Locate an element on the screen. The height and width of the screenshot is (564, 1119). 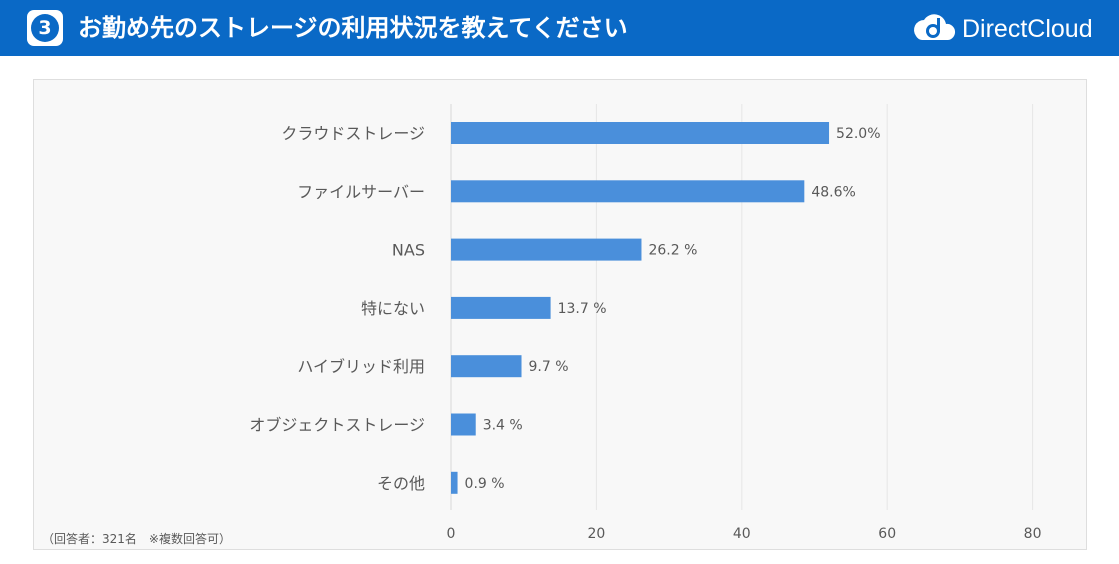
data-label: 0.9 % is located at coordinates (485, 484).